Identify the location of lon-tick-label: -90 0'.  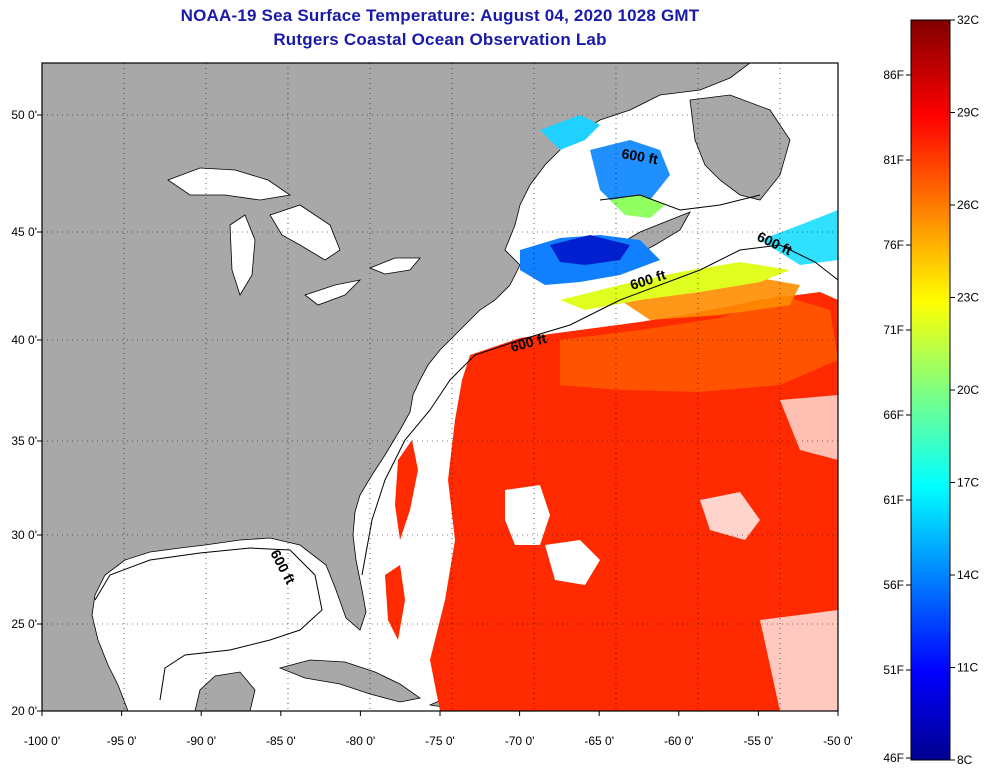
(201, 741).